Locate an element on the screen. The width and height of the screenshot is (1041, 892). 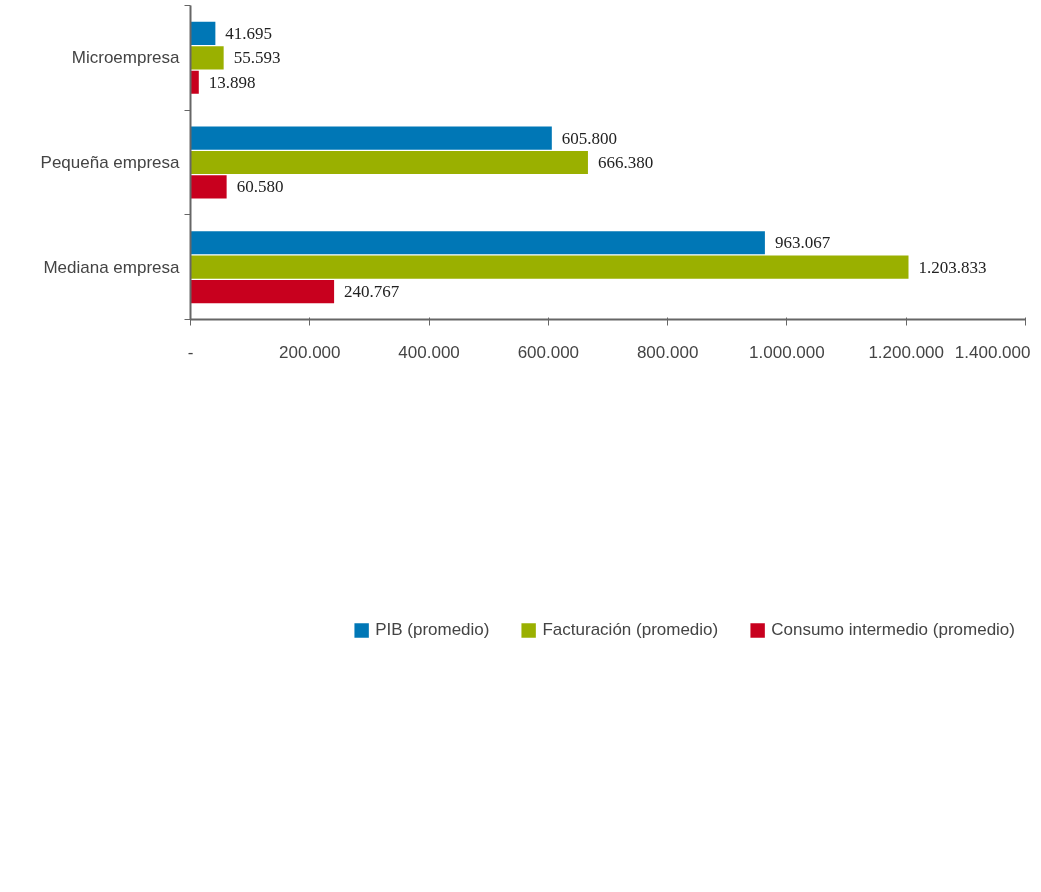
legend-label: Facturación (promedio) is located at coordinates (630, 630).